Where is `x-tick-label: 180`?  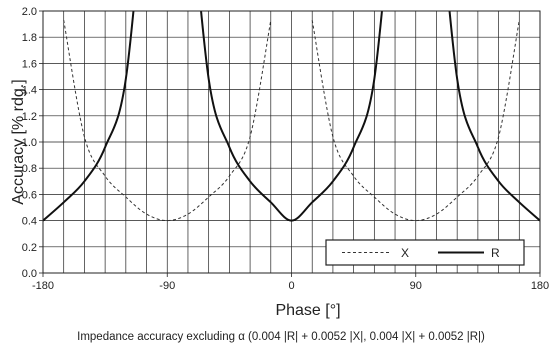
x-tick-label: 180 is located at coordinates (540, 286).